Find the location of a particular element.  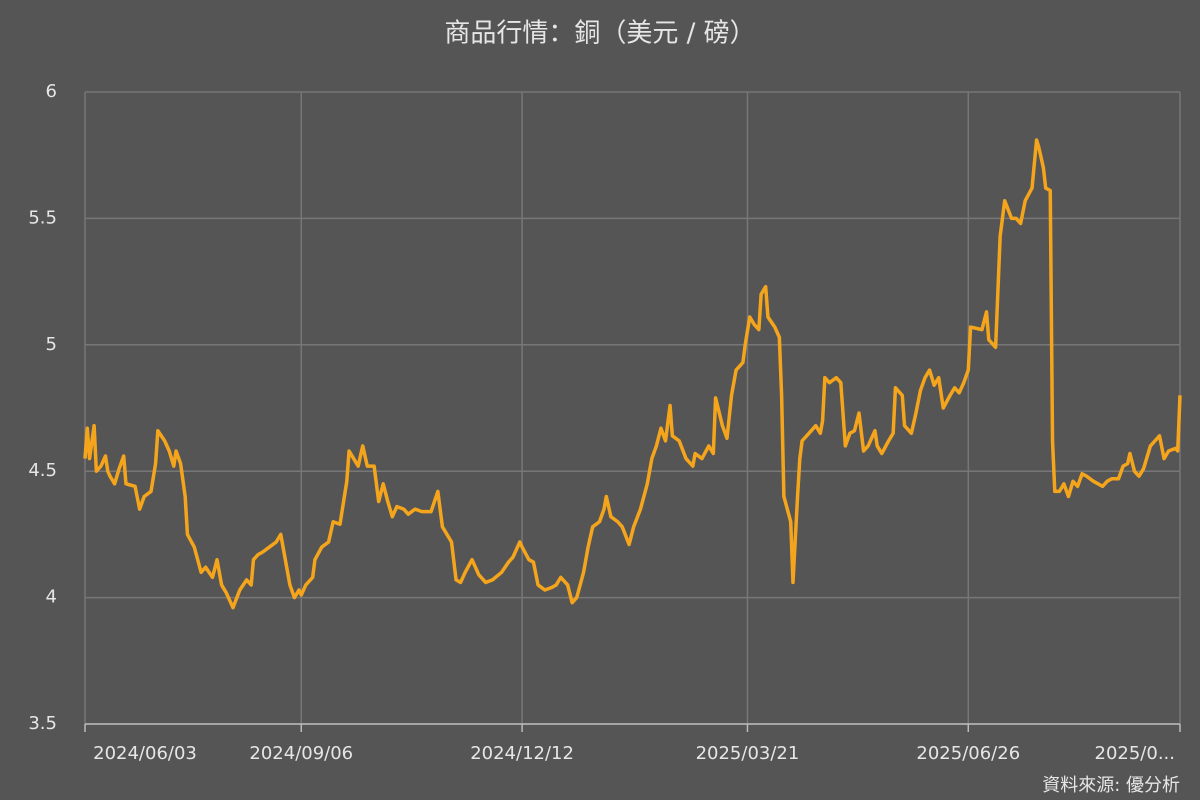

chart-title: 商品行情：銅（美元 / 磅） is located at coordinates (599, 34).